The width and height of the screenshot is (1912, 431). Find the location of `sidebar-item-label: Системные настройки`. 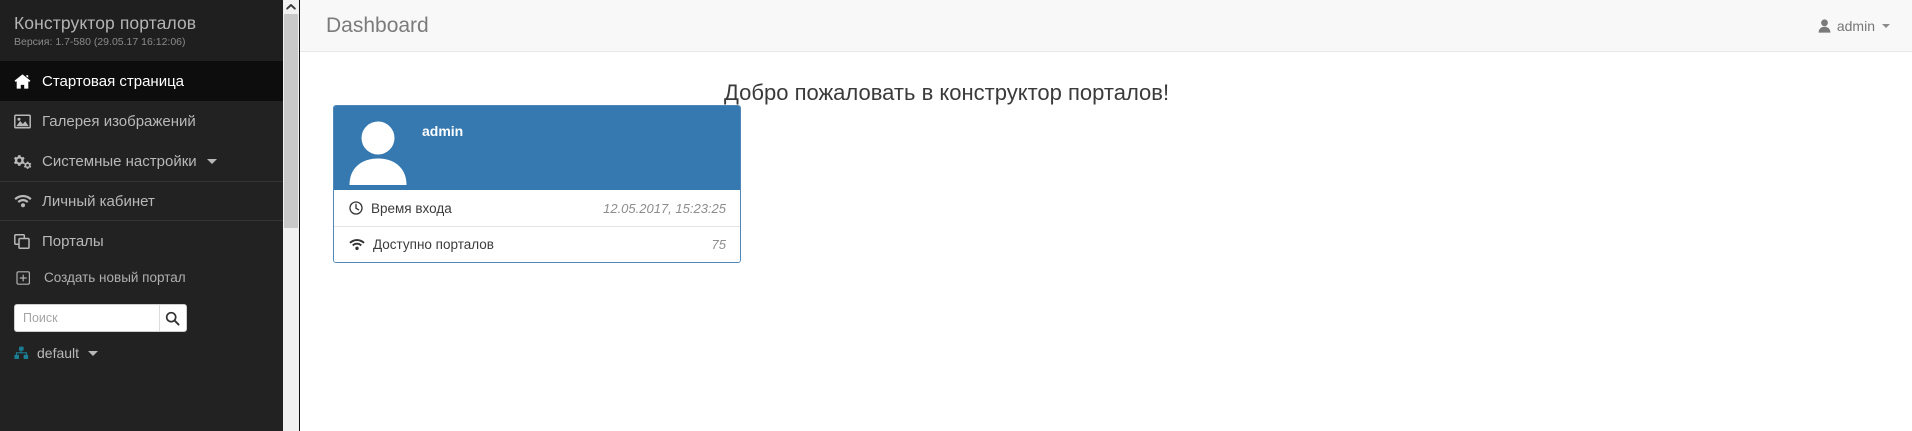

sidebar-item-label: Системные настройки is located at coordinates (119, 161).